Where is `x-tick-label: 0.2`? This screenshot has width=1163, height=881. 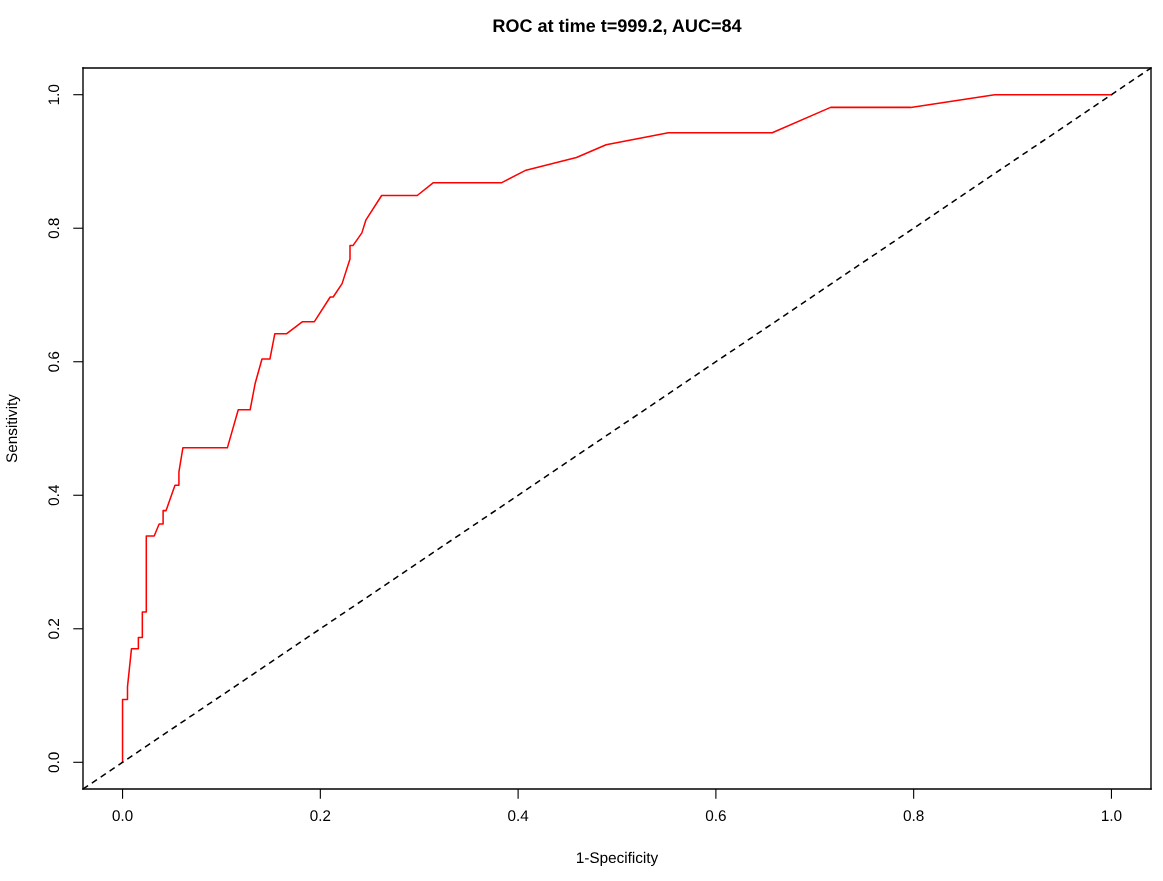 x-tick-label: 0.2 is located at coordinates (320, 816).